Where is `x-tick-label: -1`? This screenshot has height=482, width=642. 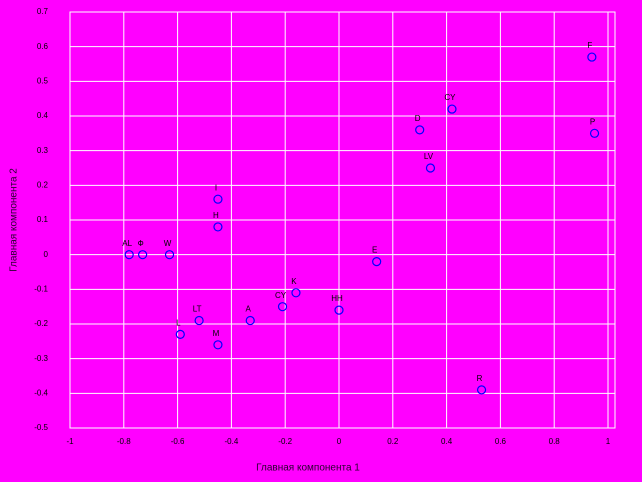
x-tick-label: -1 is located at coordinates (70, 441).